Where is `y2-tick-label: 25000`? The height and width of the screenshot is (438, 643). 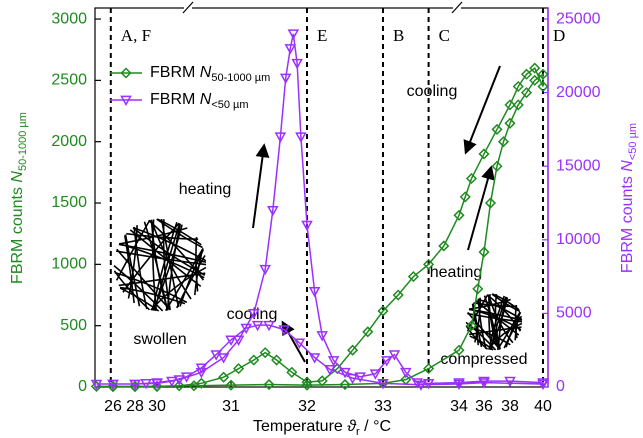
y2-tick-label: 25000 is located at coordinates (578, 18).